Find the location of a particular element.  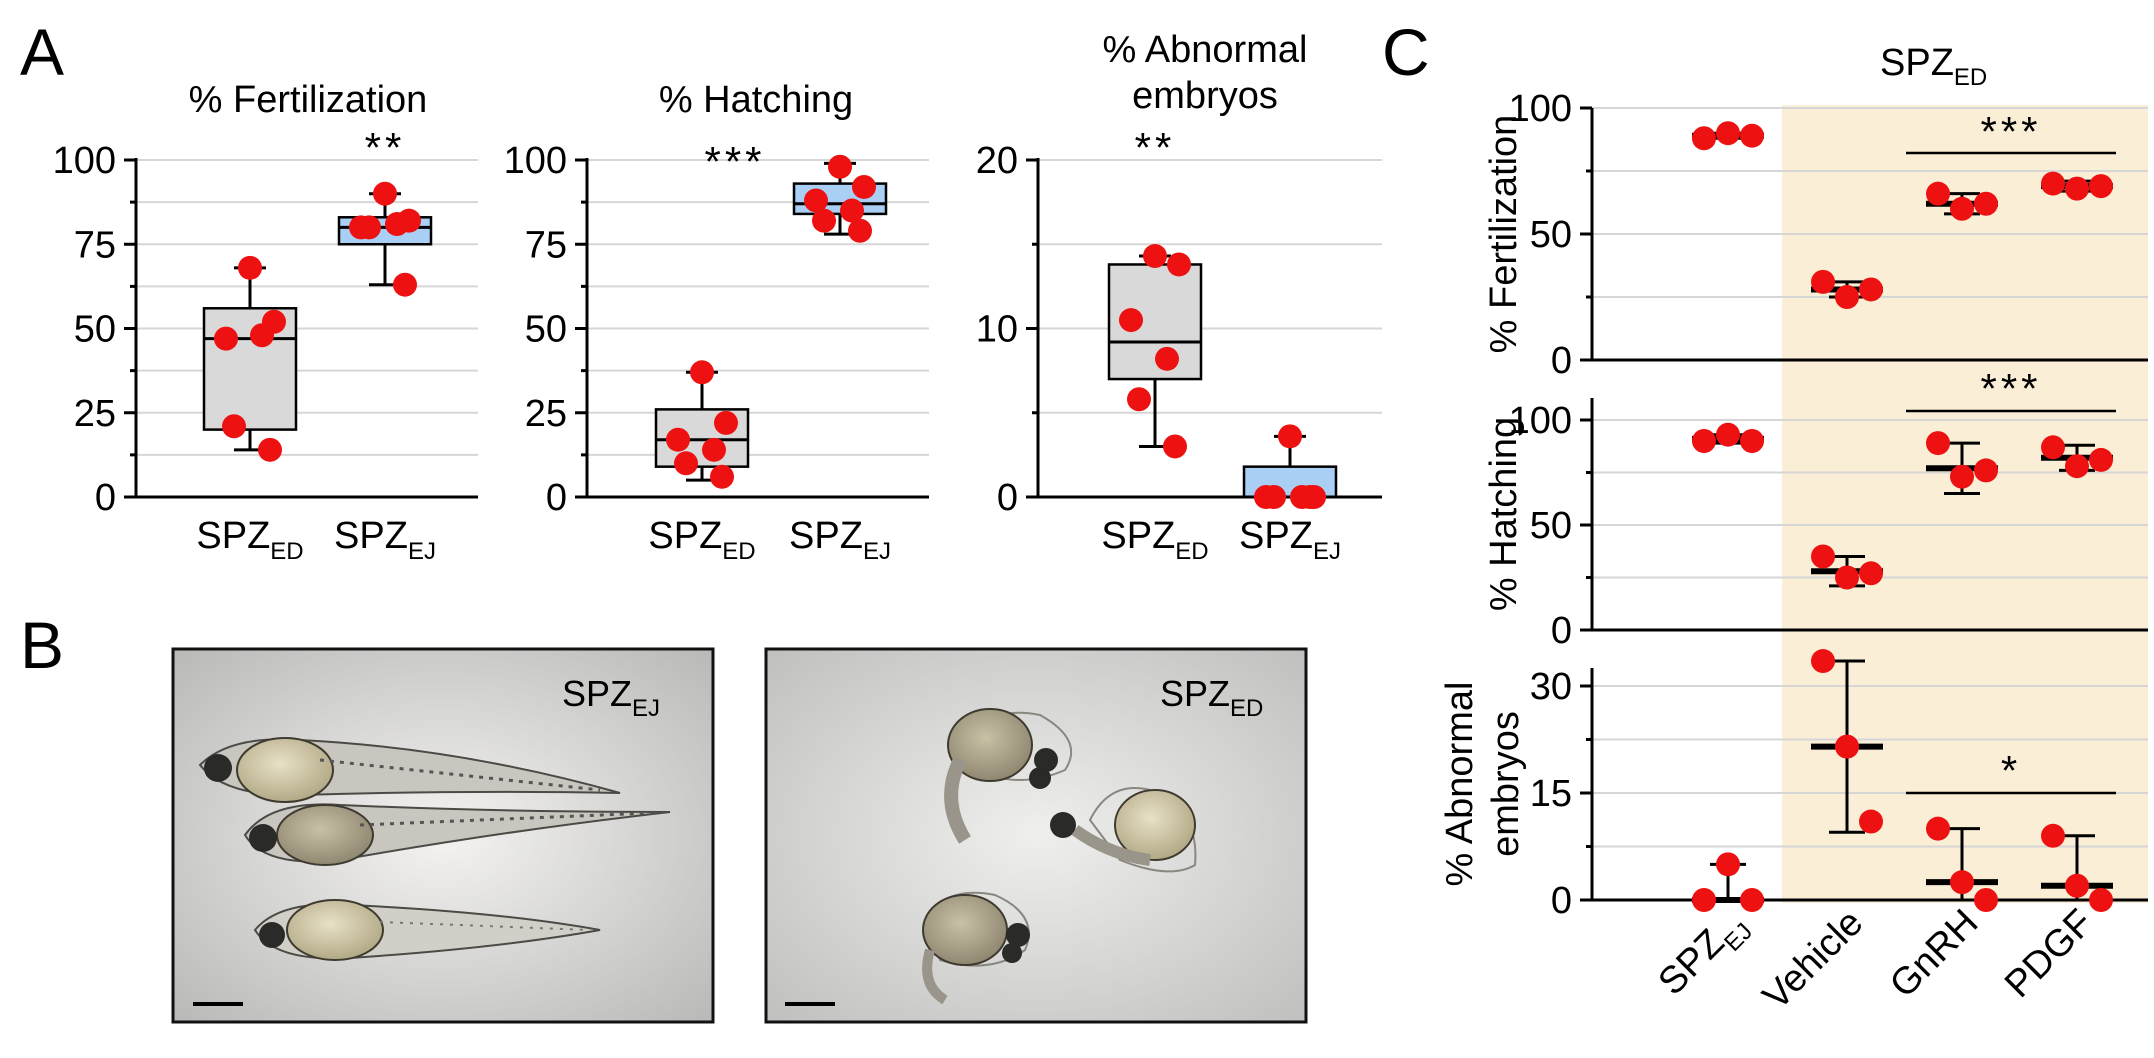

significance-label: * is located at coordinates (2011, 770).